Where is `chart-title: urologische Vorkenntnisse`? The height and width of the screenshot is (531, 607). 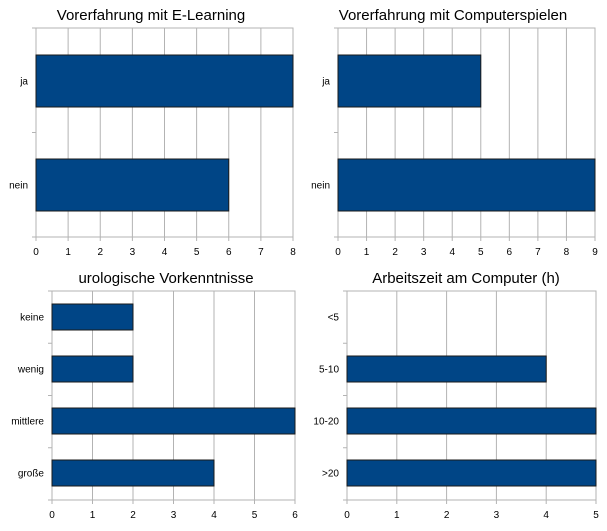 chart-title: urologische Vorkenntnisse is located at coordinates (165, 278).